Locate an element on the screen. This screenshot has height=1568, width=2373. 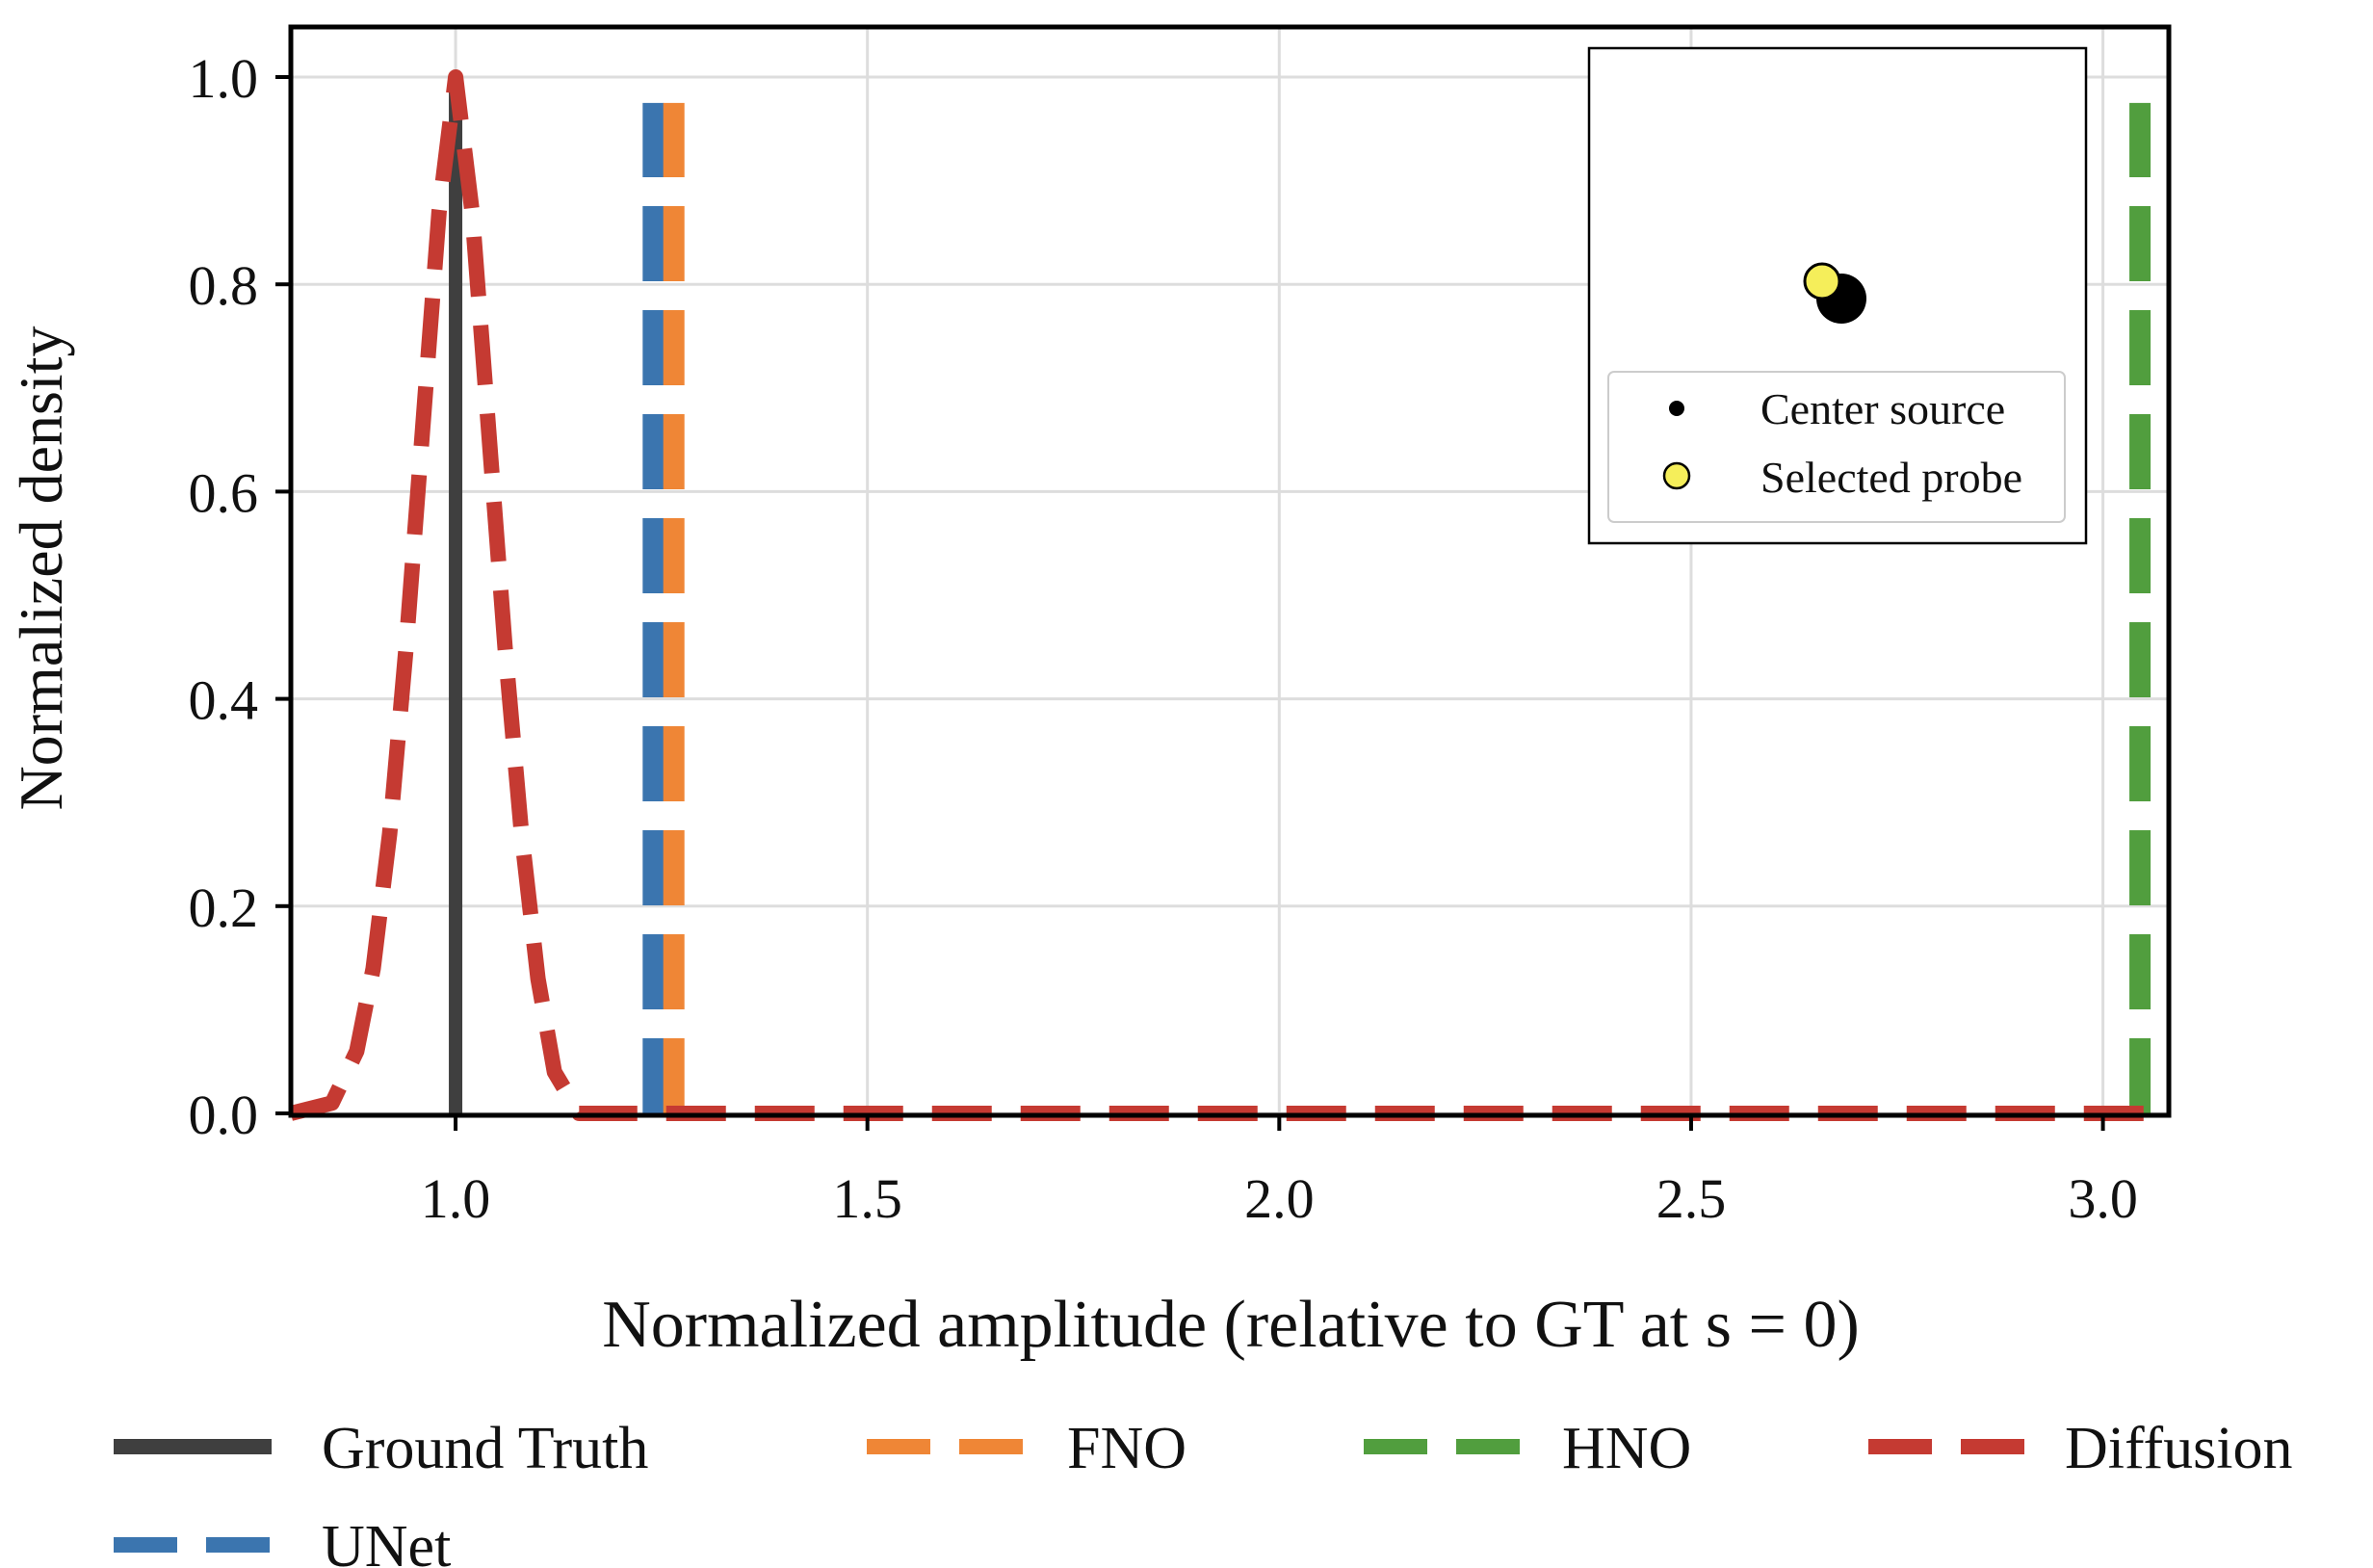
x-tick-label: 1.5 is located at coordinates (867, 1198).